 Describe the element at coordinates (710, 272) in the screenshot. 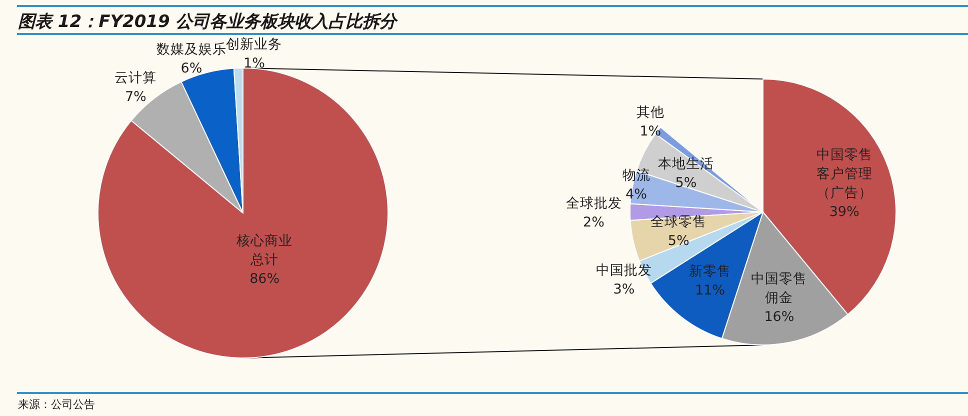

I see `slice-label: 新零售` at that location.